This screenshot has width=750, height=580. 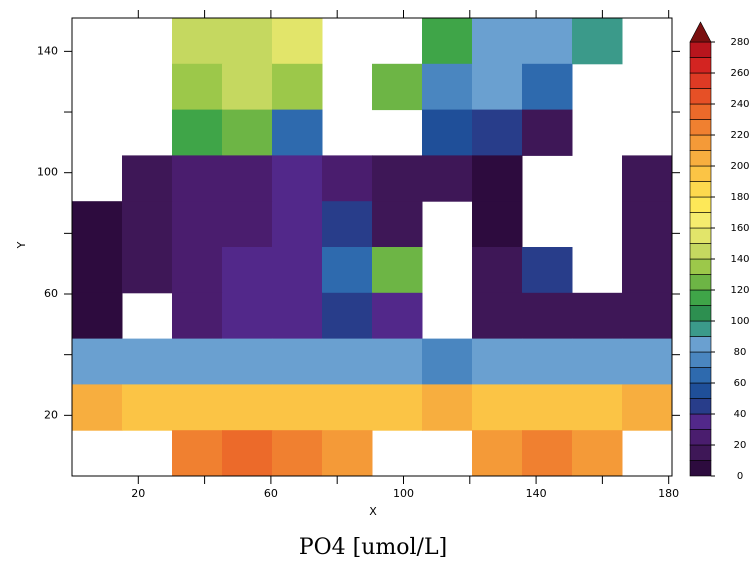 I want to click on colorbar-tick-label: 280, so click(x=739, y=42).